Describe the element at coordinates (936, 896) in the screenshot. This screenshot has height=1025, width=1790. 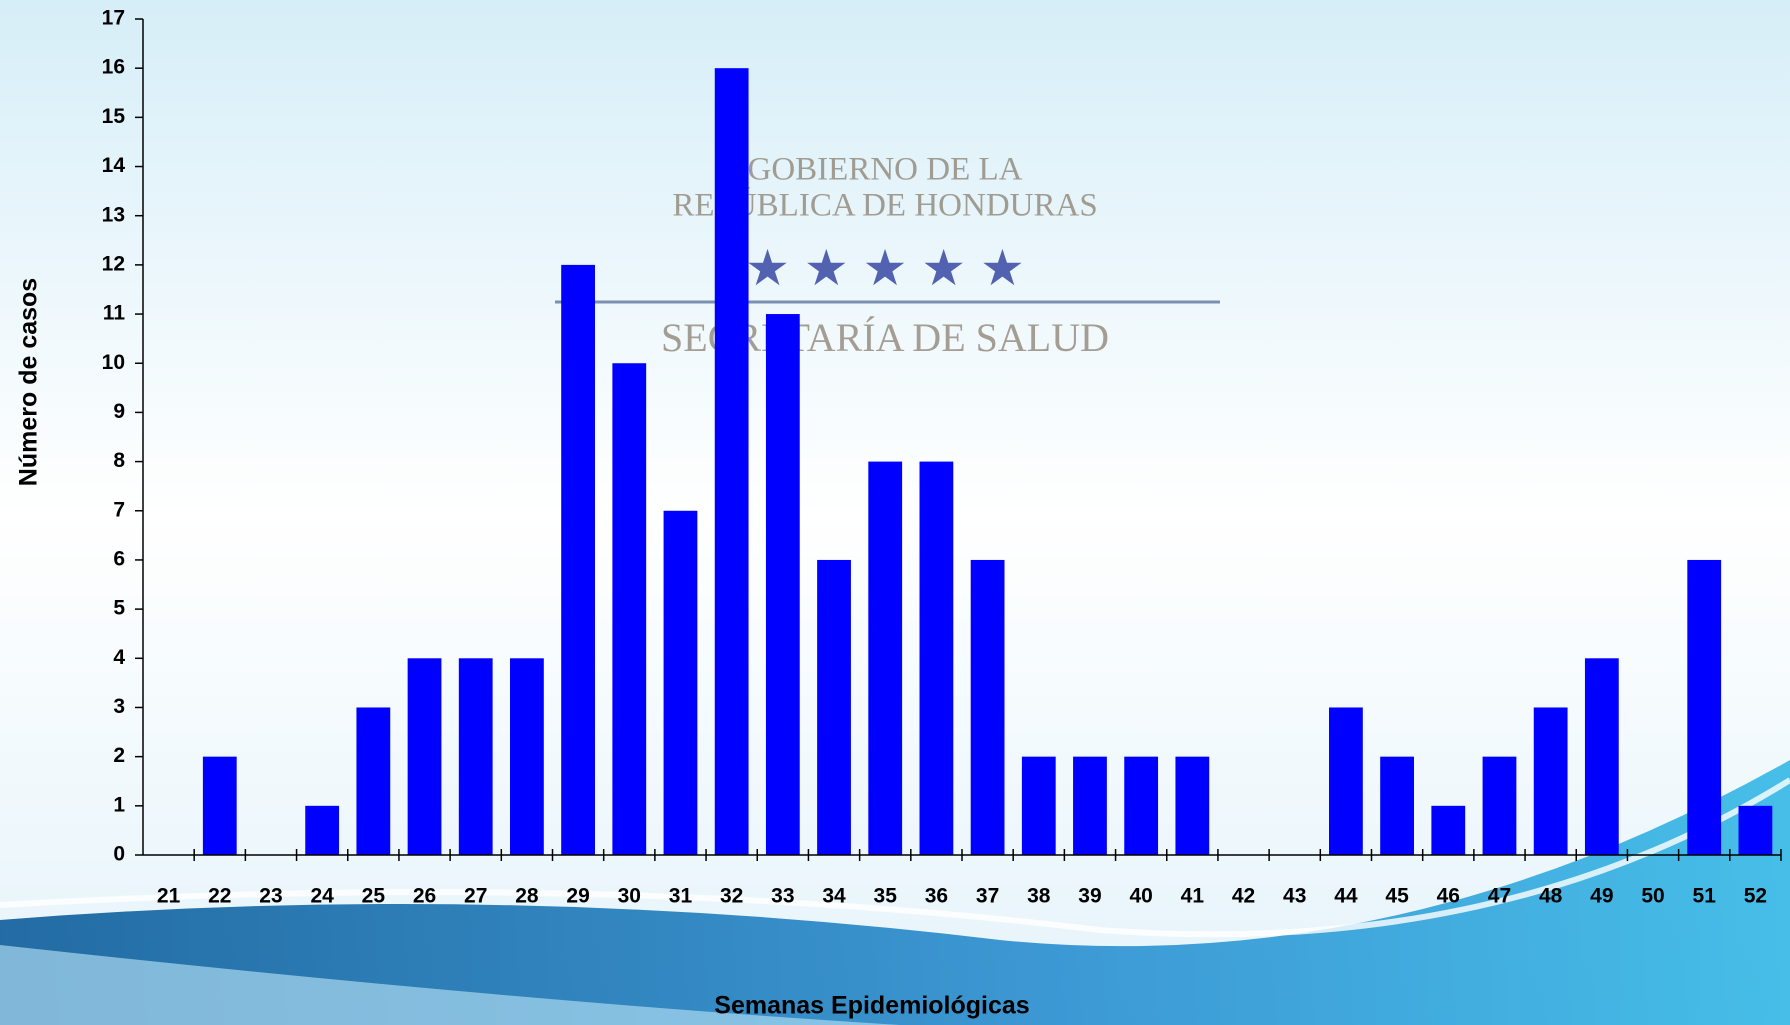
I see `x-tick-label: 36` at that location.